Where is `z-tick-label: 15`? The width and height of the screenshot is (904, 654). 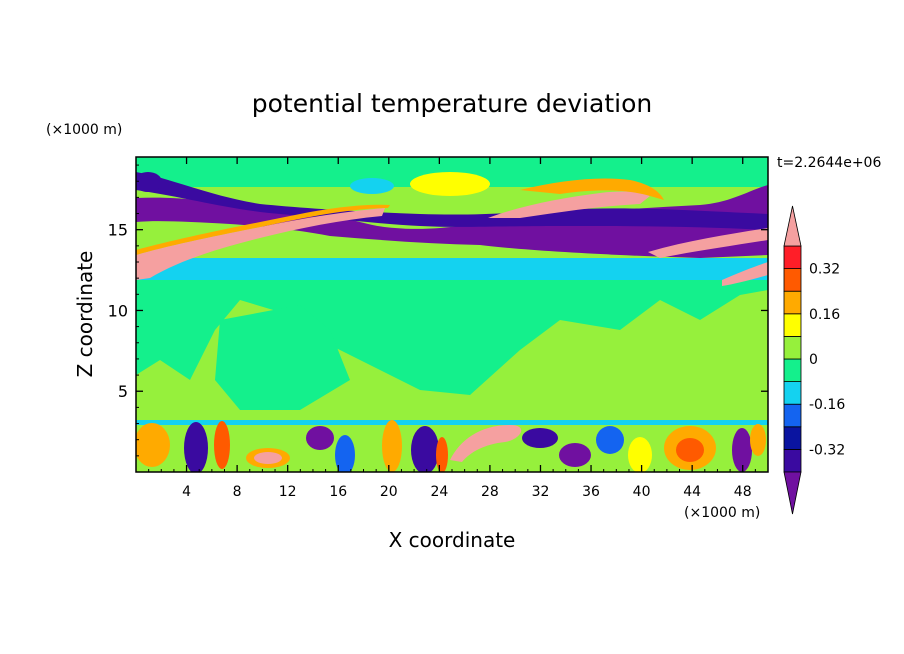
z-tick-label: 15 is located at coordinates (118, 230).